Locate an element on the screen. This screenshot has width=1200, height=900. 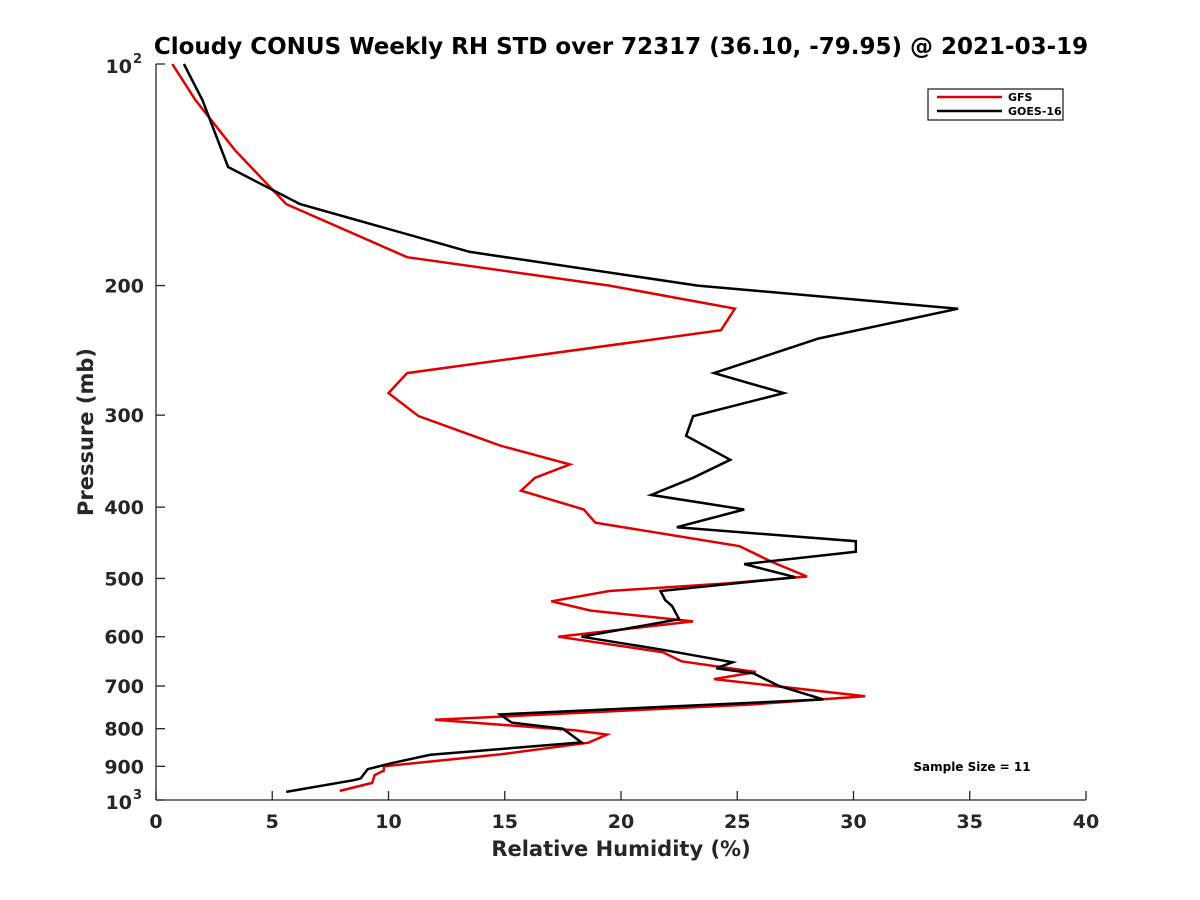
y-tick-label-exponent: 2 is located at coordinates (137, 59).